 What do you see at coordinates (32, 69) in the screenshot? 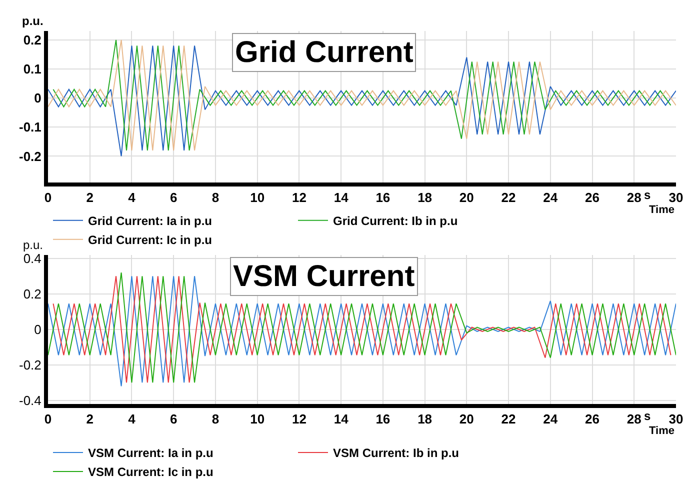
I see `y-tick-label: 0.1` at bounding box center [32, 69].